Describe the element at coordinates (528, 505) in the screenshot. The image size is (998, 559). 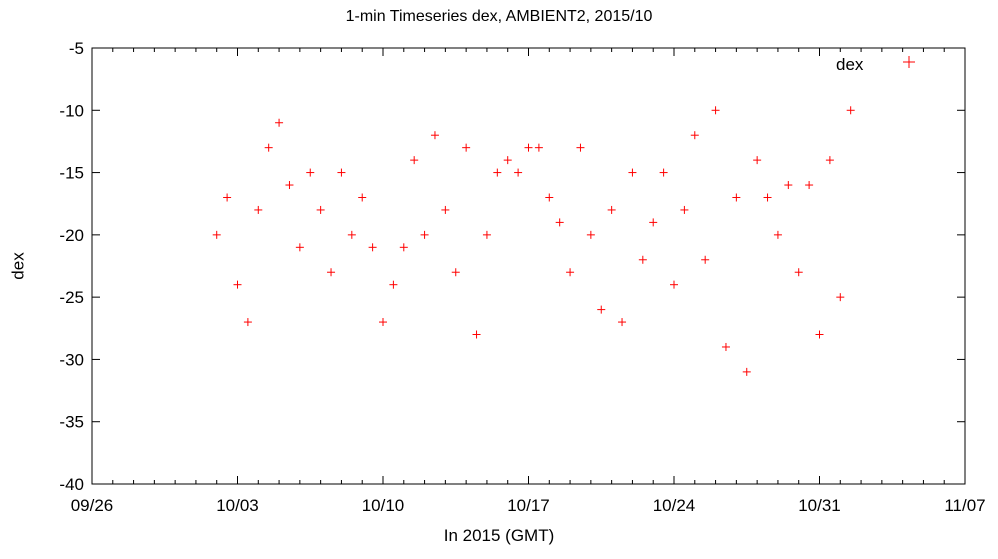
I see `x-tick-label: 10/17` at that location.